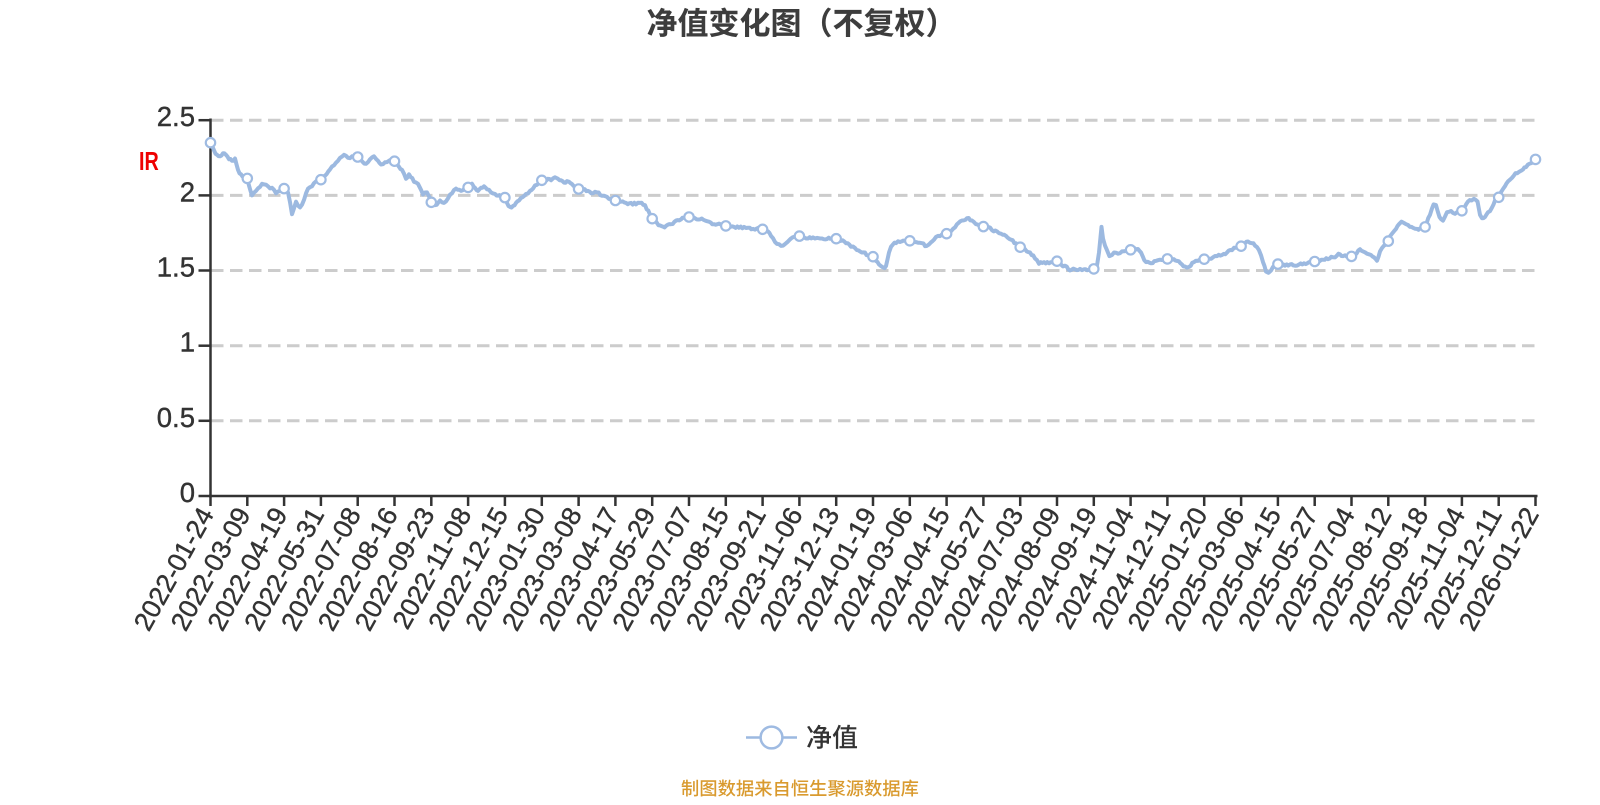 The height and width of the screenshot is (805, 1600). Describe the element at coordinates (176, 116) in the screenshot. I see `svg-text: 2.5` at that location.